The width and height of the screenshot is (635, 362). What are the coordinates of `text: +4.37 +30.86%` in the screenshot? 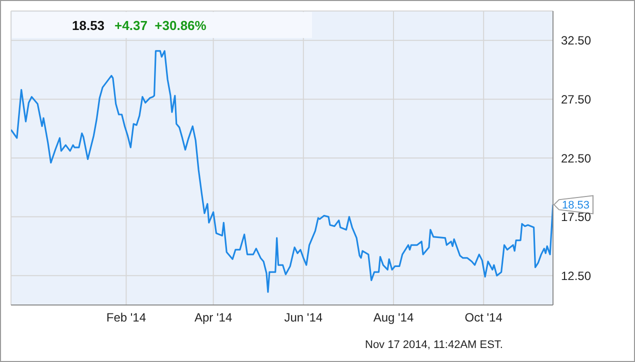 It's located at (160, 25).